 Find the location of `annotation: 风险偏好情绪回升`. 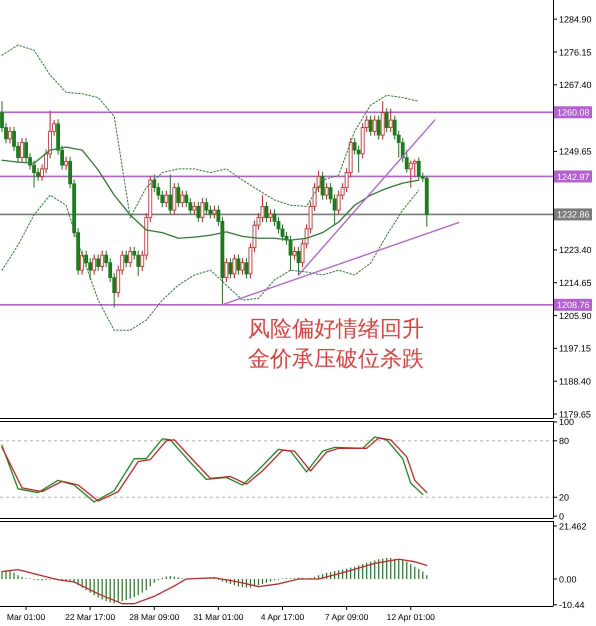

annotation: 风险偏好情绪回升 is located at coordinates (336, 328).